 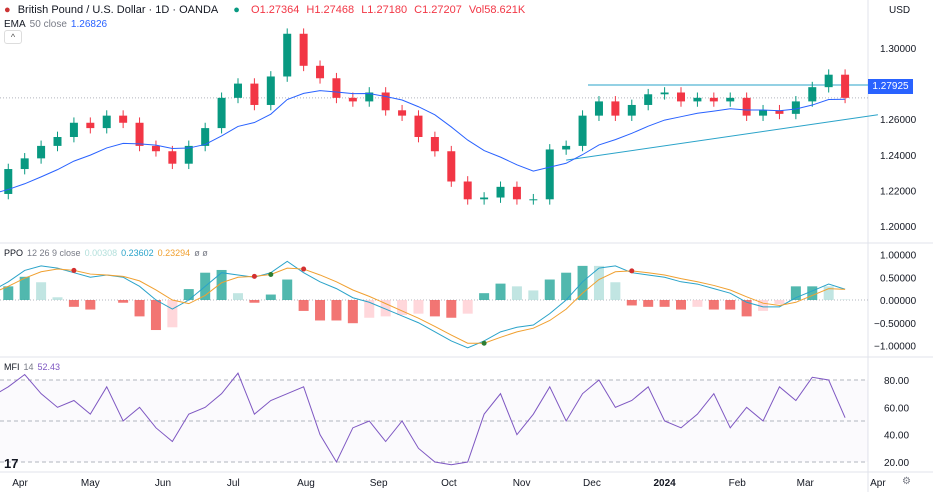 I want to click on ohlc-high: H1.27468, so click(x=330, y=10).